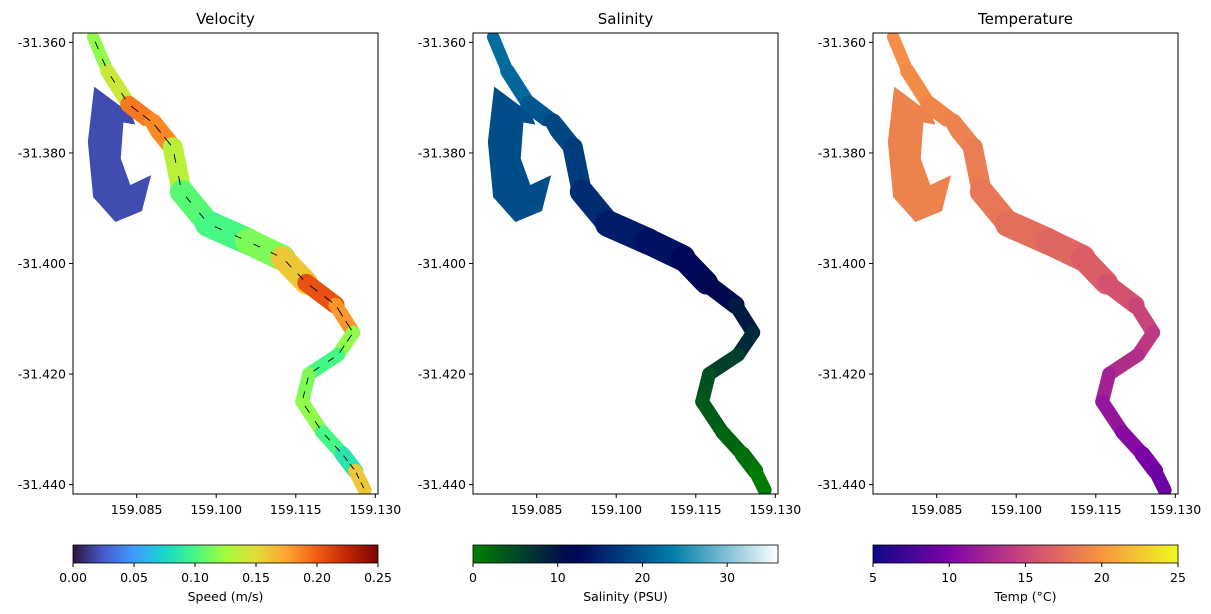  I want to click on colorbar-tick-label: 0.15, so click(256, 577).